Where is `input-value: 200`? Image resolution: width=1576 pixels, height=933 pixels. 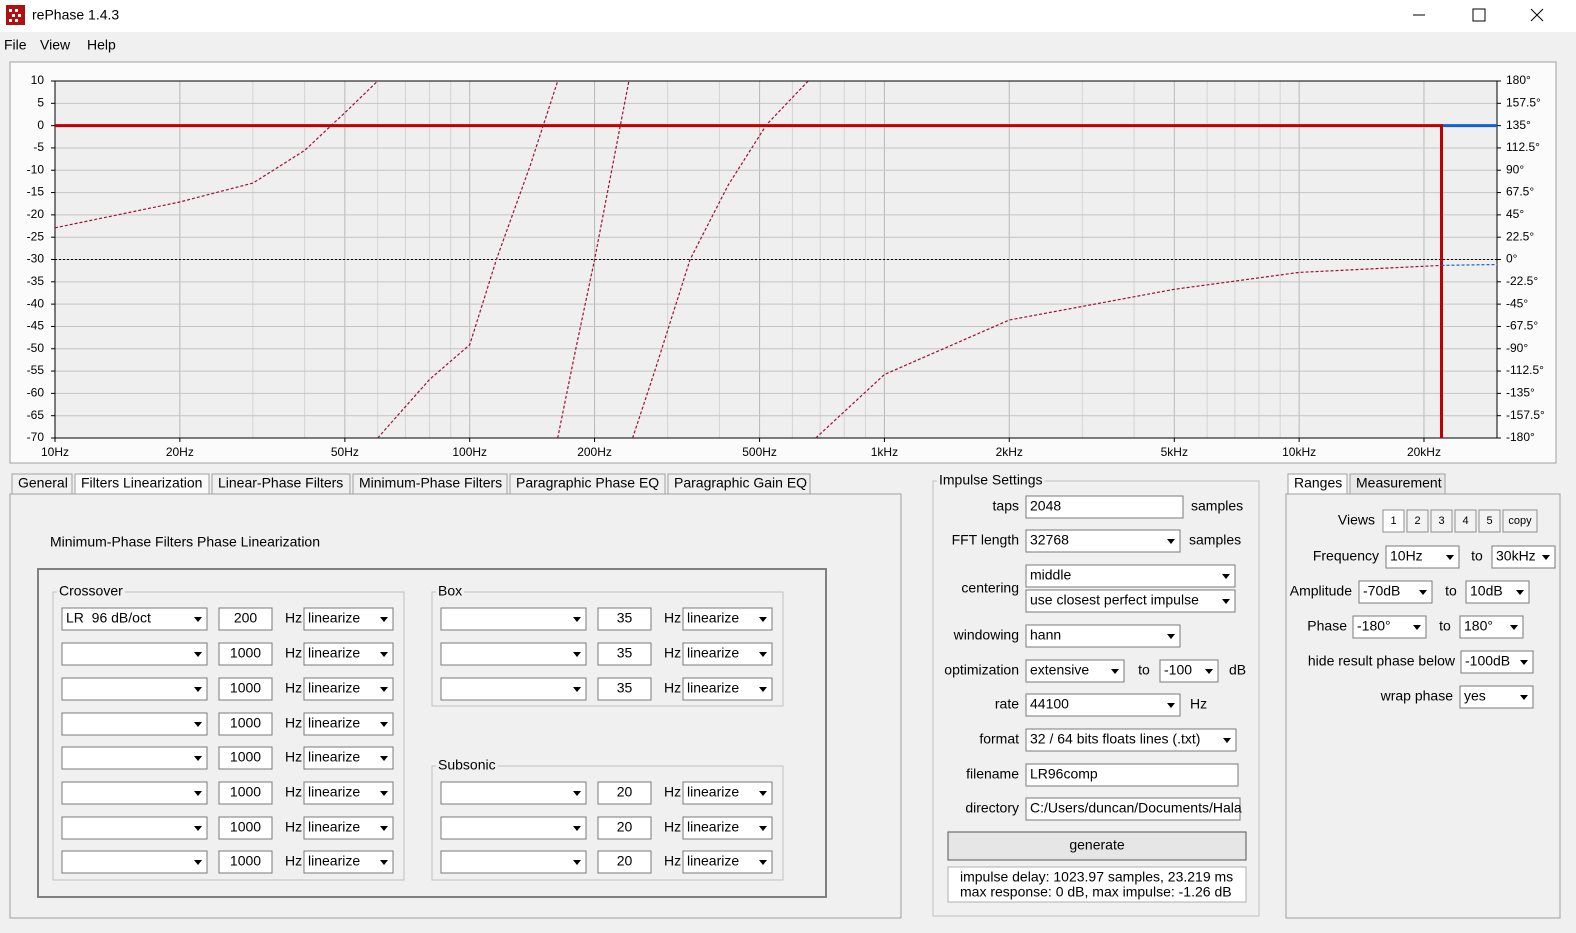
input-value: 200 is located at coordinates (246, 618).